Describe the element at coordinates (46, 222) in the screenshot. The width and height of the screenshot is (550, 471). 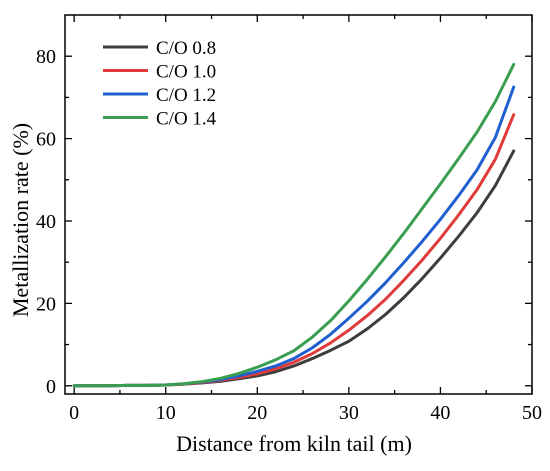
I see `y-tick-label: 40` at that location.